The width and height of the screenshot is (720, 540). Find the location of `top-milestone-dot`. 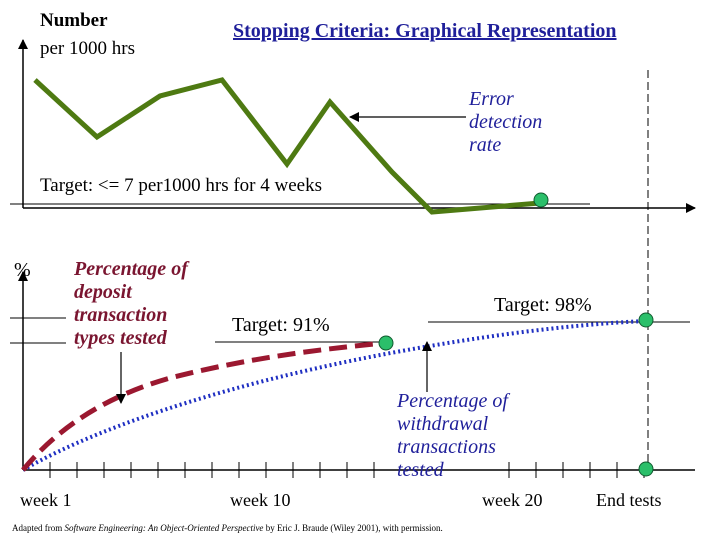

top-milestone-dot is located at coordinates (541, 200).